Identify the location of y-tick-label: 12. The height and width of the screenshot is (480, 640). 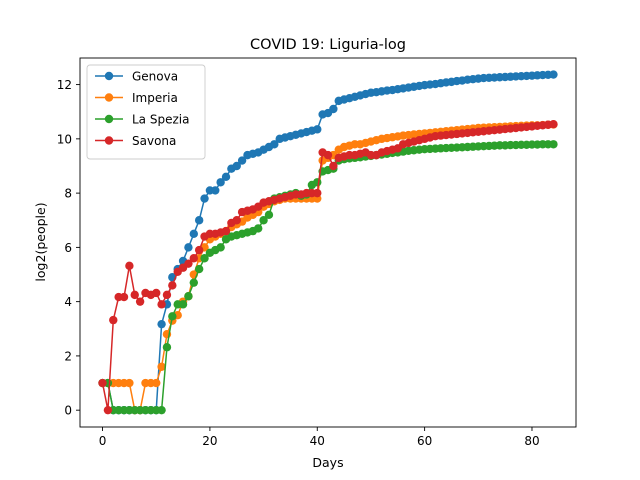
(64, 85).